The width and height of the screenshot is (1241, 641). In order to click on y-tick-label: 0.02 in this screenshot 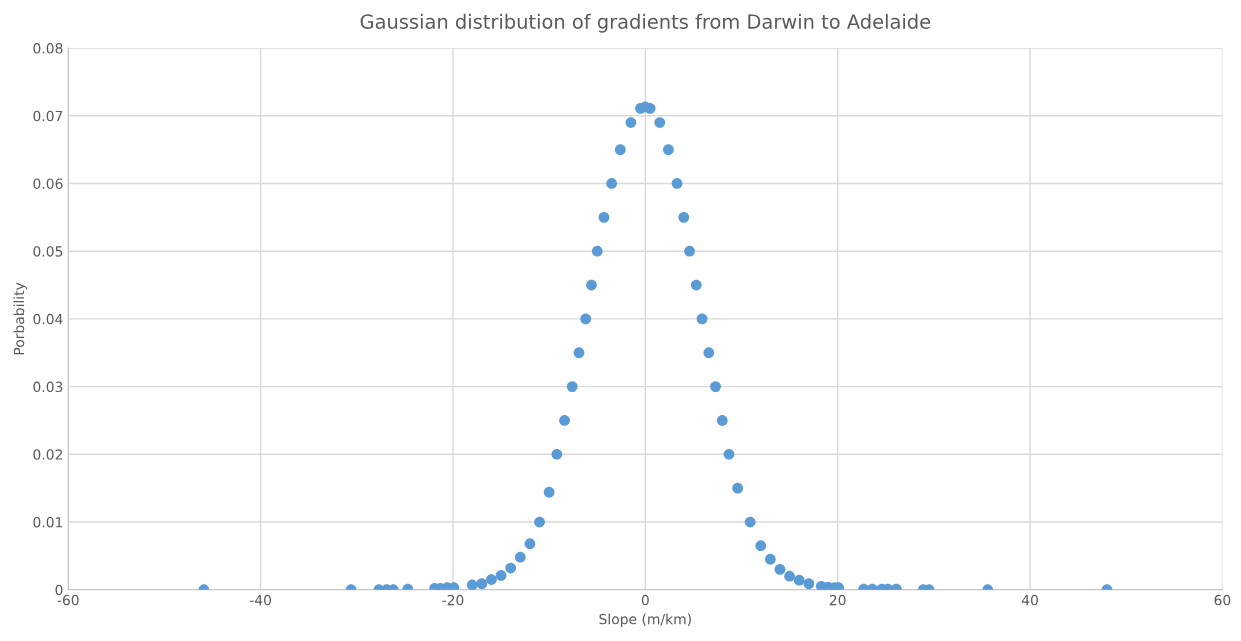, I will do `click(47, 454)`.